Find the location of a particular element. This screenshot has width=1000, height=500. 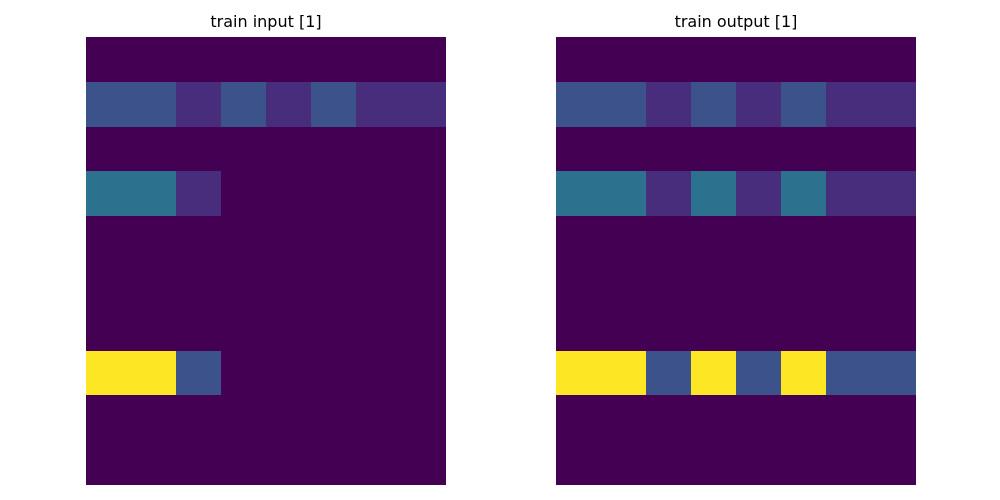

heatmap-cell-r6-c2 is located at coordinates (668, 328).